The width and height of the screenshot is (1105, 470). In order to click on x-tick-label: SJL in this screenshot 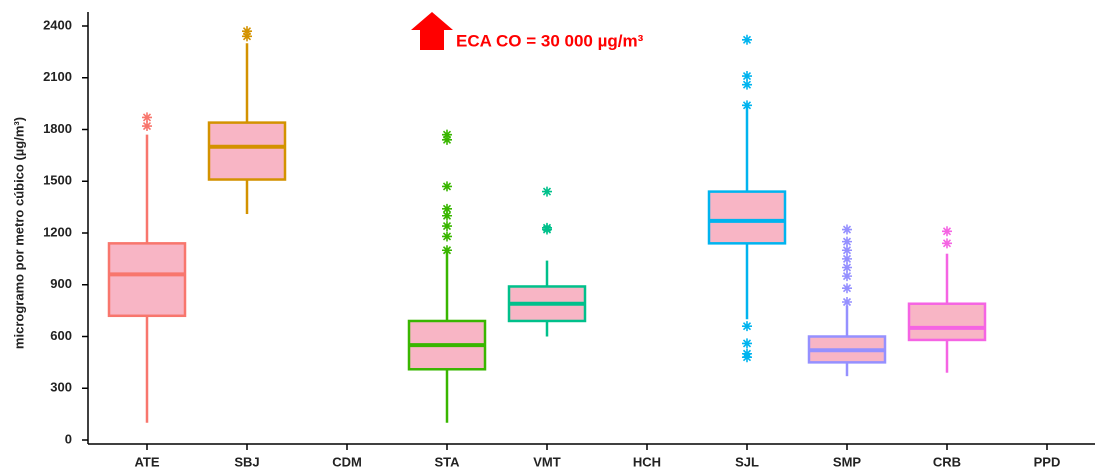, I will do `click(747, 461)`.